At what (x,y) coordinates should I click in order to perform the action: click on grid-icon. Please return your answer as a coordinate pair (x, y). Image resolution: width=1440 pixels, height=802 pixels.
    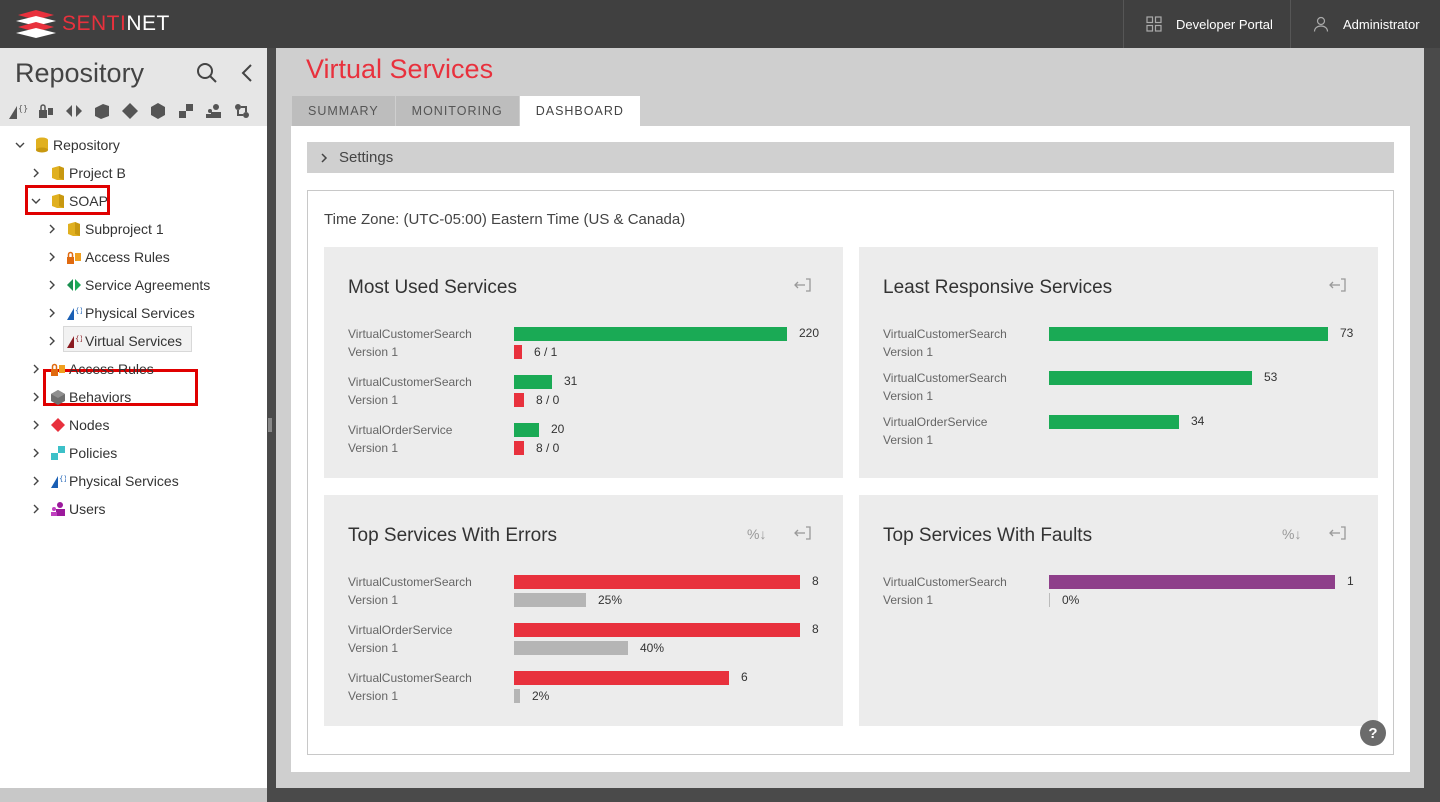
    Looking at the image, I should click on (1154, 24).